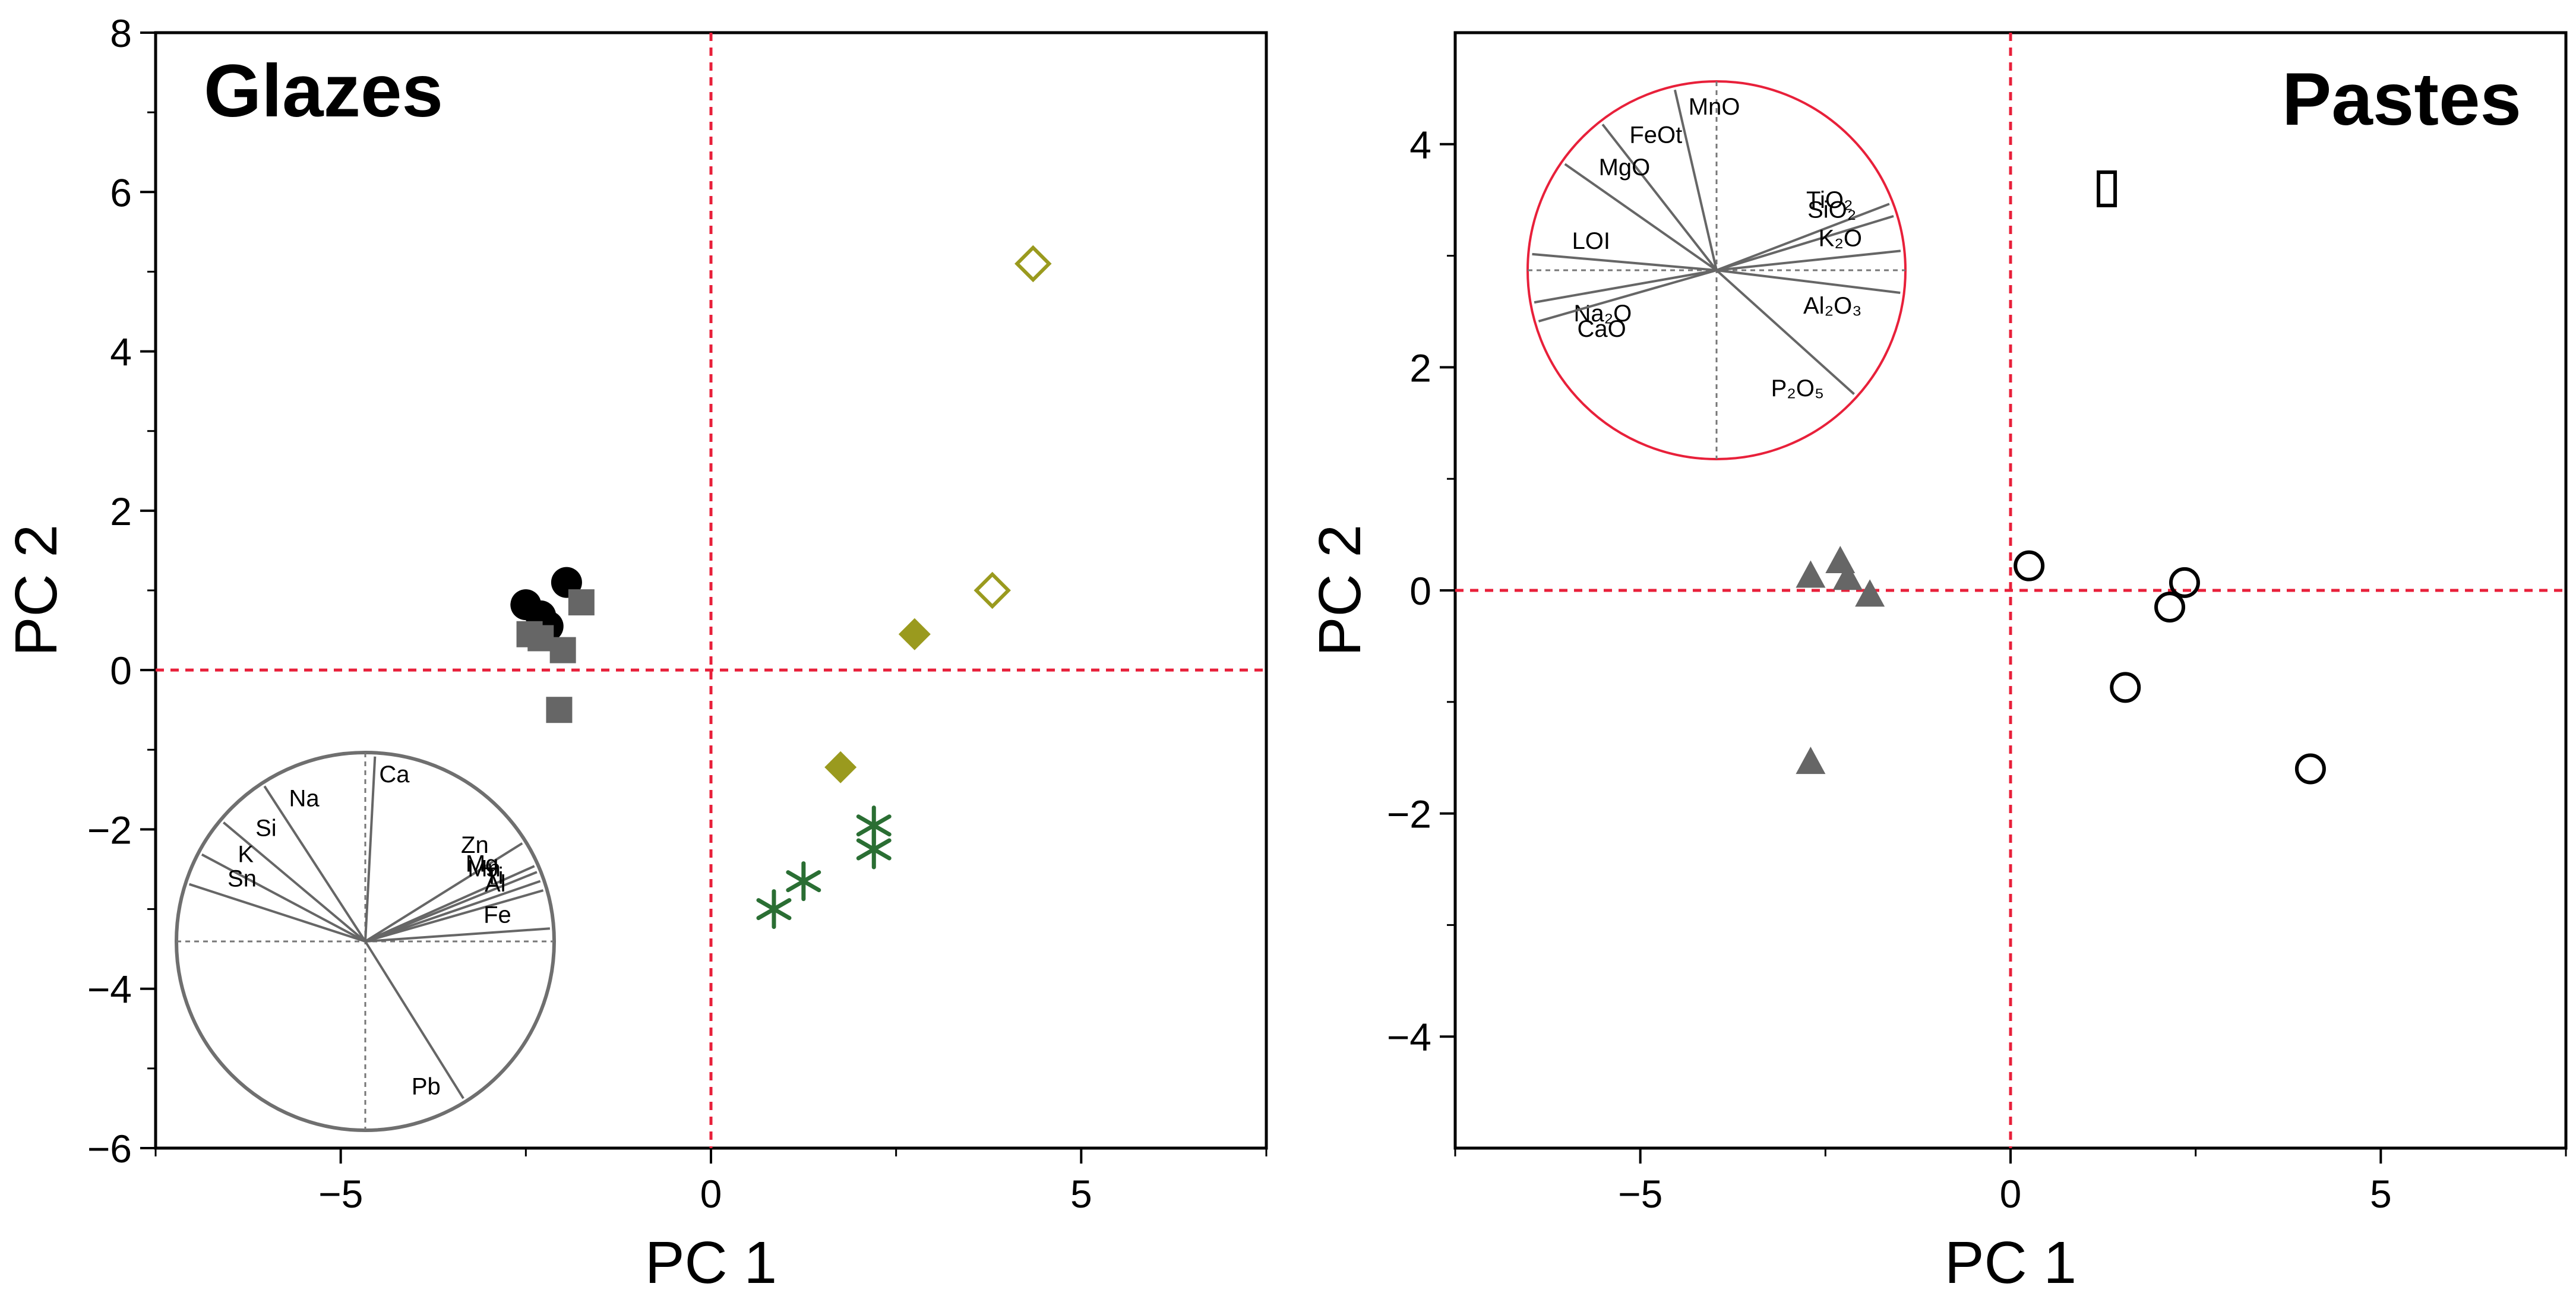 Image resolution: width=2576 pixels, height=1296 pixels. I want to click on loading-label: FeOt, so click(1655, 135).